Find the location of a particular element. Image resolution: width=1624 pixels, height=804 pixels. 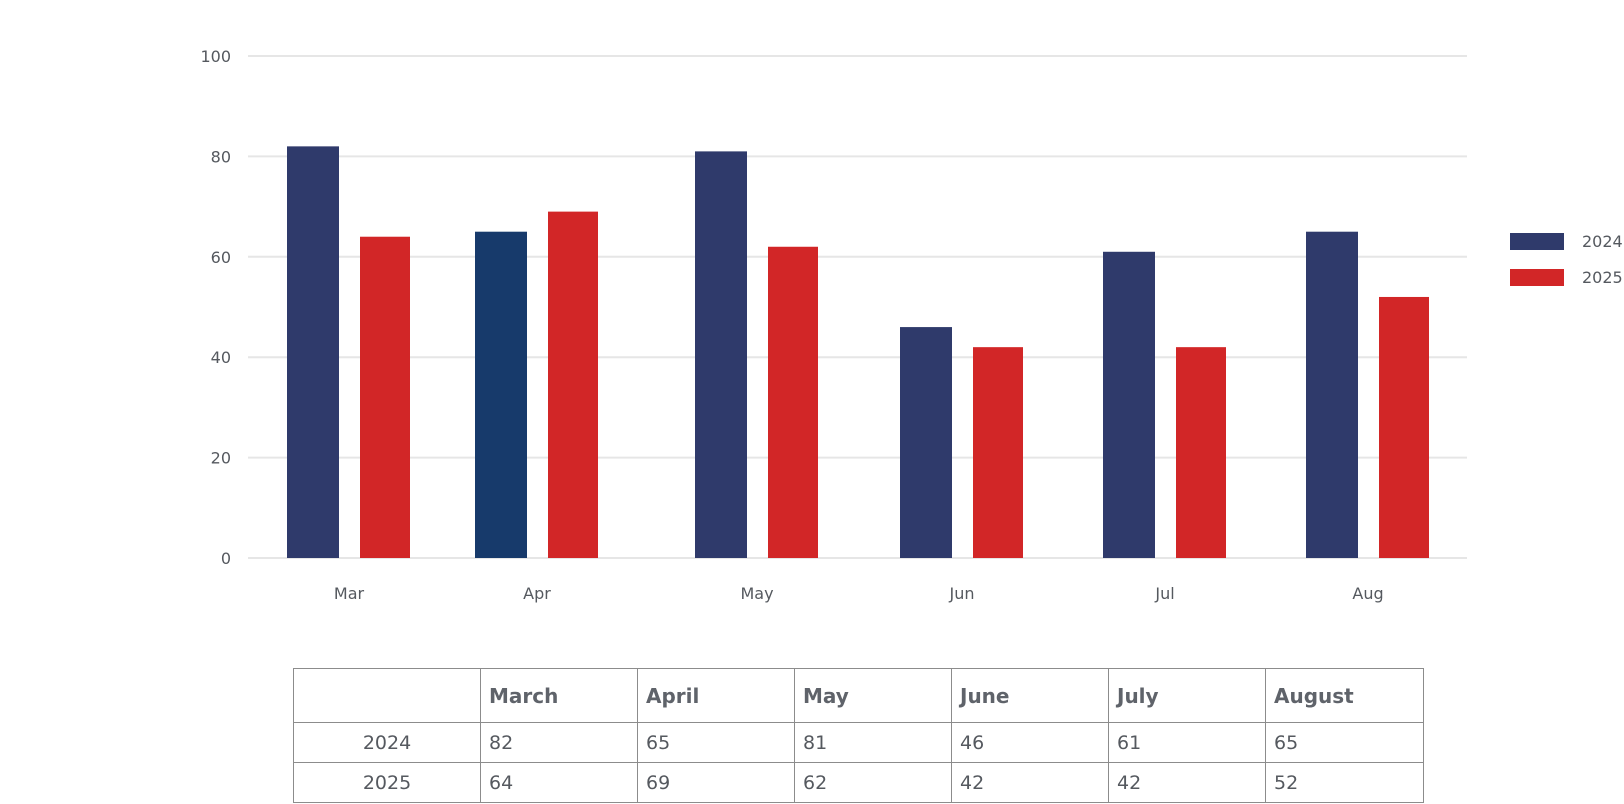

x-axis-ticks: Mar Apr May Jun Jul Aug is located at coordinates (859, 593).